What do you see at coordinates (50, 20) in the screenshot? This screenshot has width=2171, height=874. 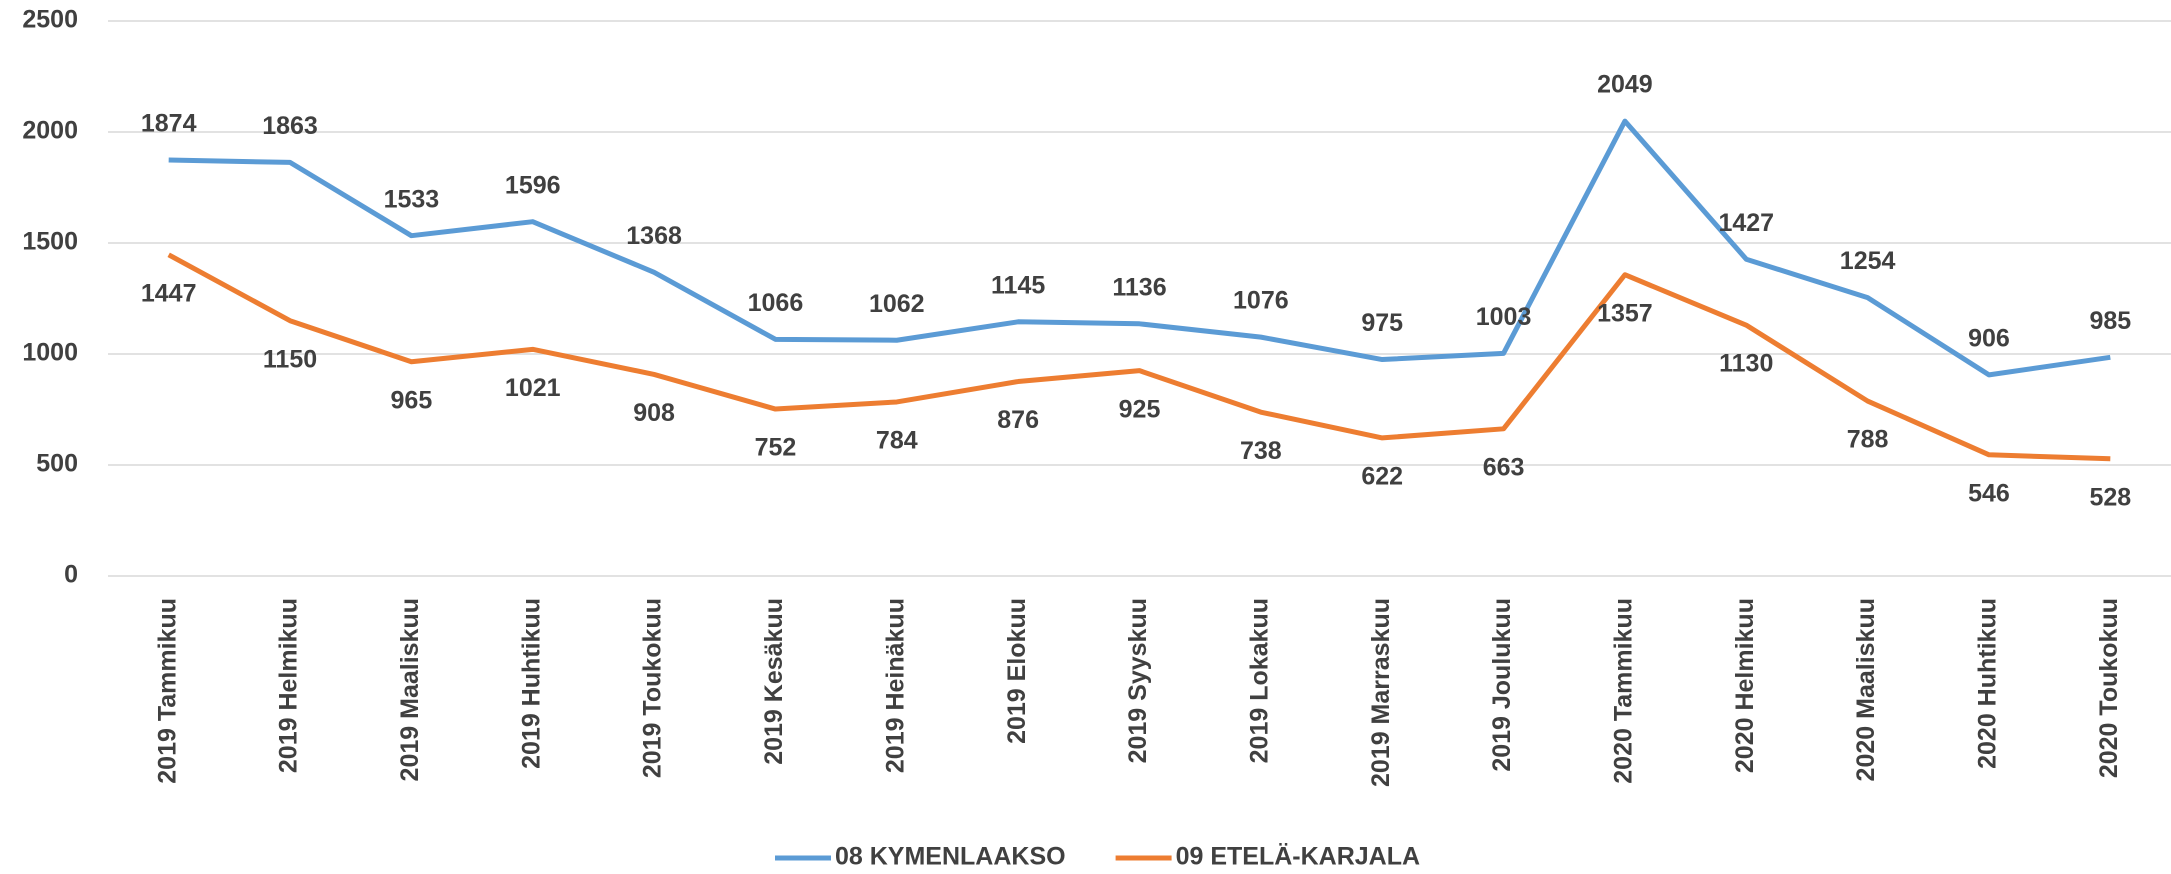 I see `y-tick-label: 2500` at bounding box center [50, 20].